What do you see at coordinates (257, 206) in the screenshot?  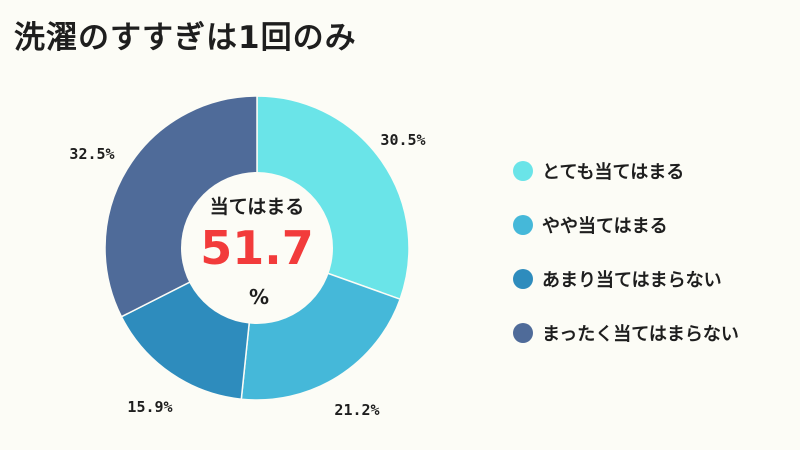 I see `center-caption: 当てはまる` at bounding box center [257, 206].